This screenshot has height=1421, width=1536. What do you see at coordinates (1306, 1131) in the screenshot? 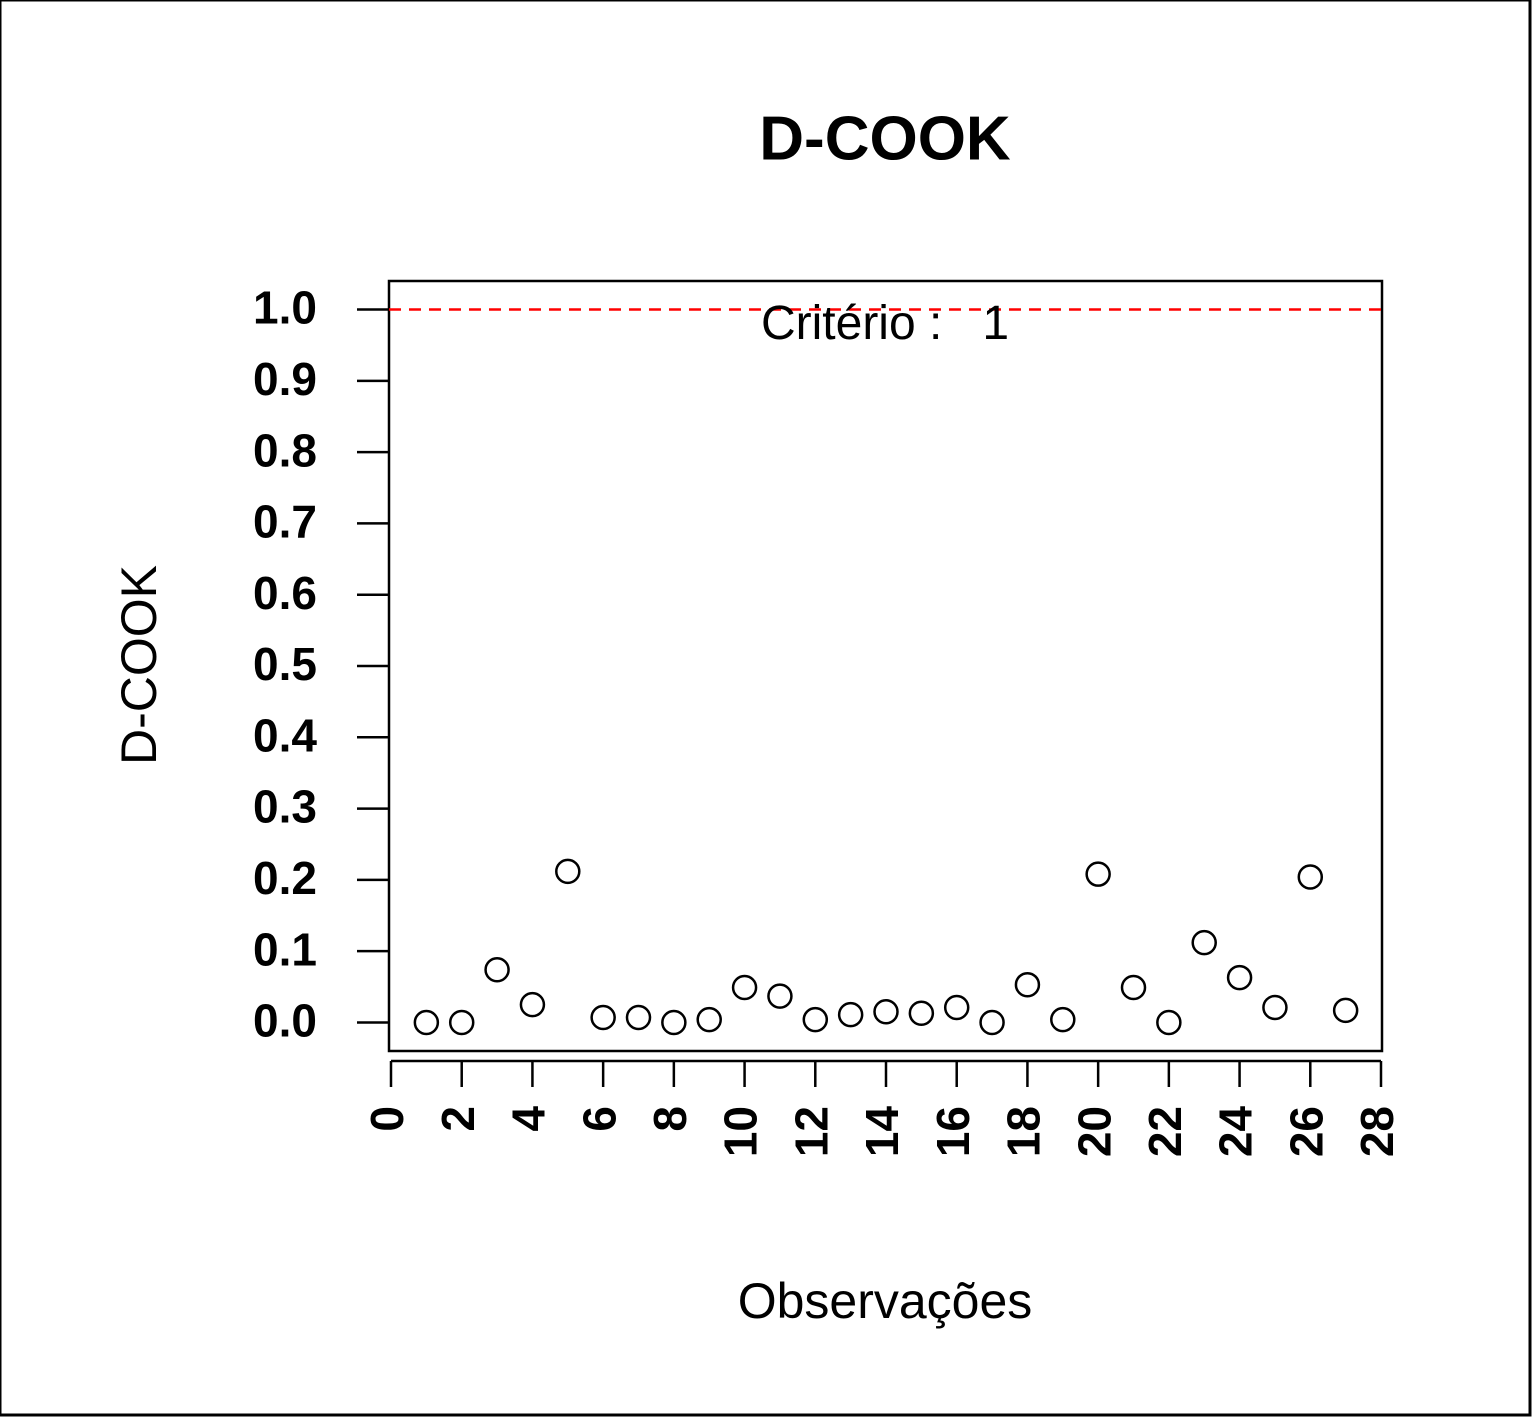
I see `x-tick-label: 26` at bounding box center [1306, 1131].